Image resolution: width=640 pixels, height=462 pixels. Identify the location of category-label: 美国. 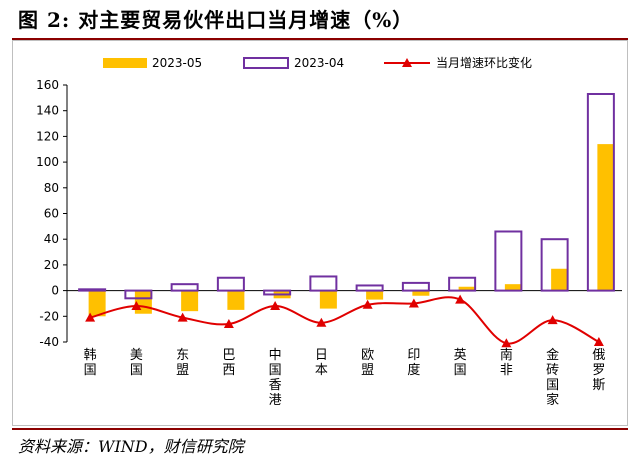
(136, 363).